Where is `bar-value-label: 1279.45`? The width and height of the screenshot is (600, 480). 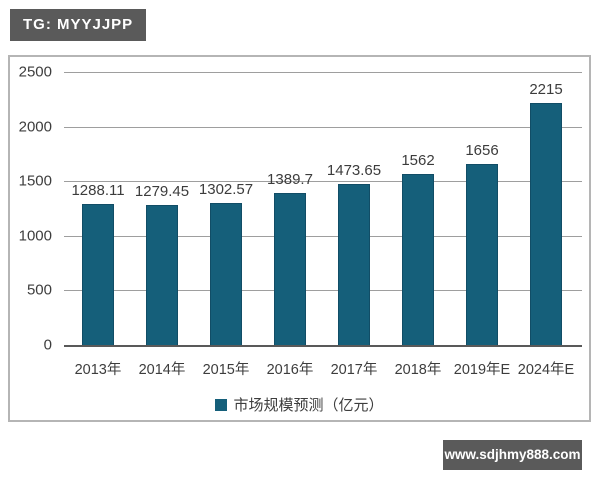
bar-value-label: 1279.45 is located at coordinates (162, 191).